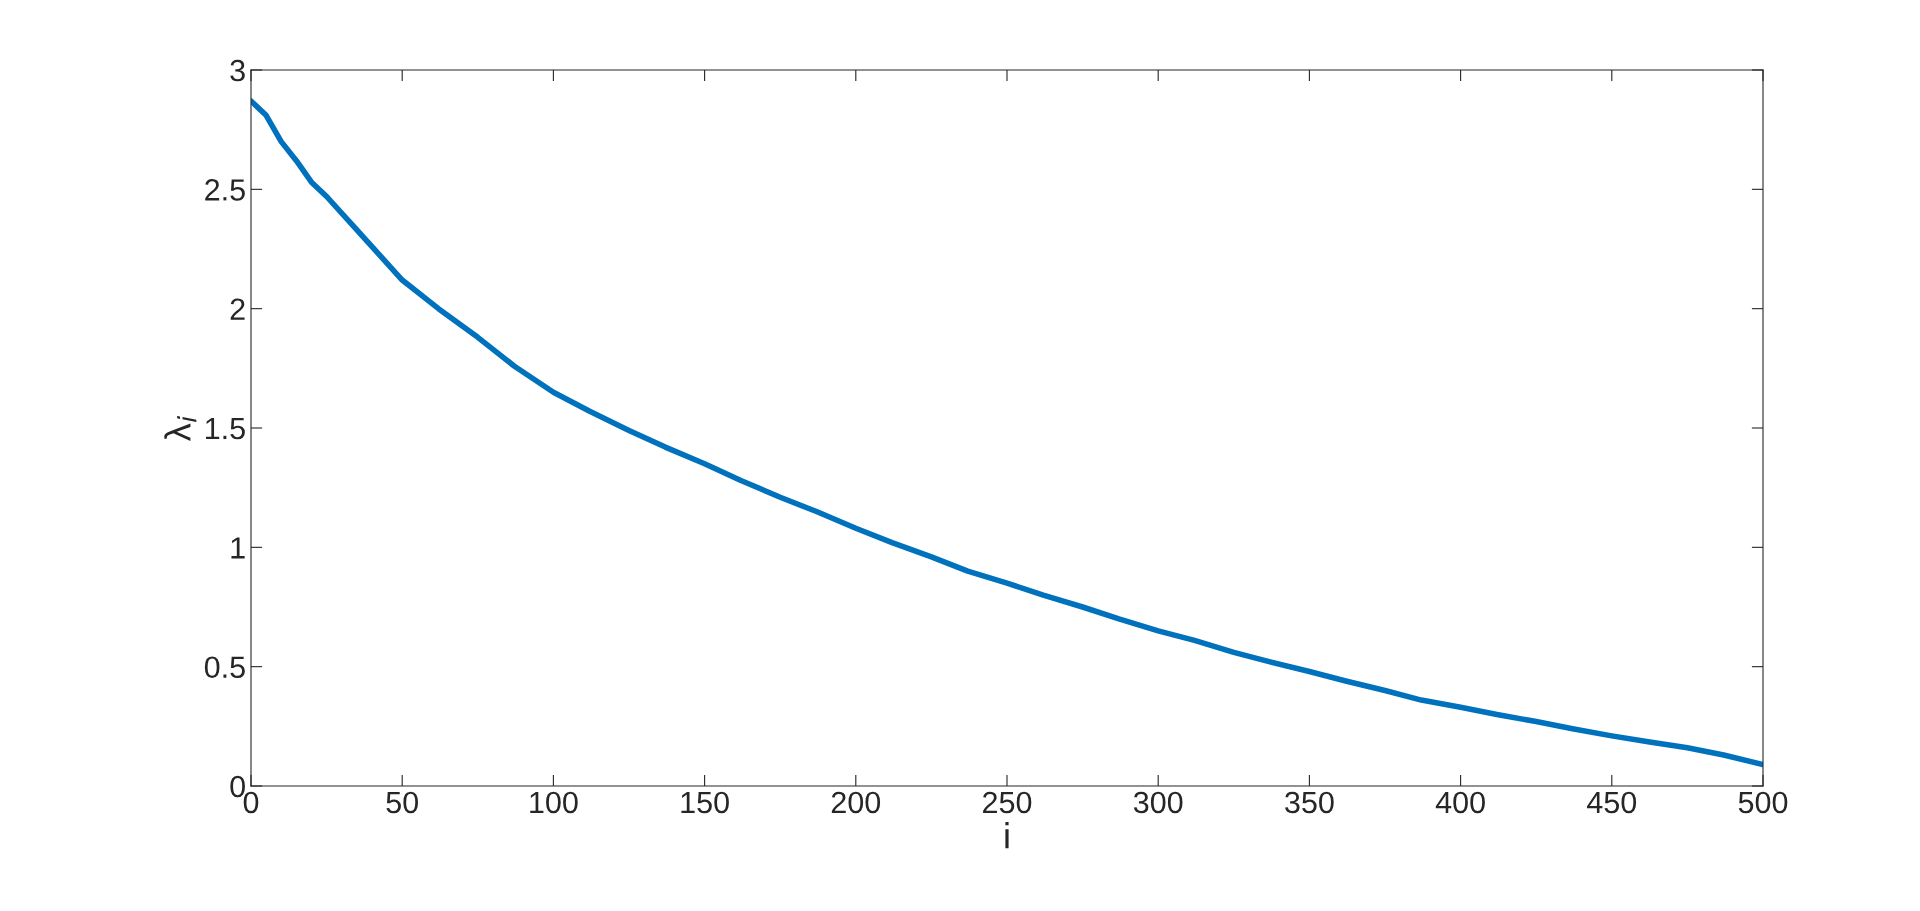 Image resolution: width=1920 pixels, height=911 pixels. What do you see at coordinates (1158, 802) in the screenshot?
I see `x-tick-label: 300` at bounding box center [1158, 802].